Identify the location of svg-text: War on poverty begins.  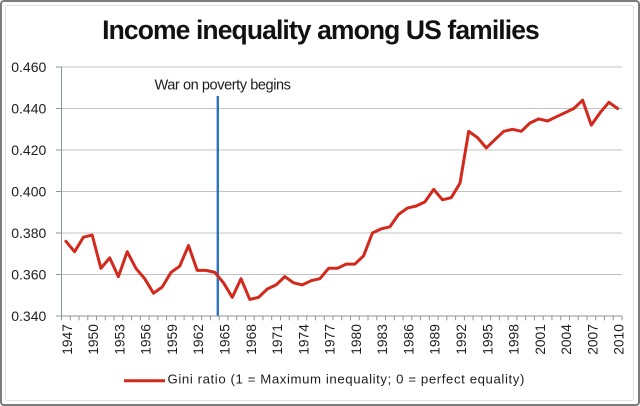
(222, 86).